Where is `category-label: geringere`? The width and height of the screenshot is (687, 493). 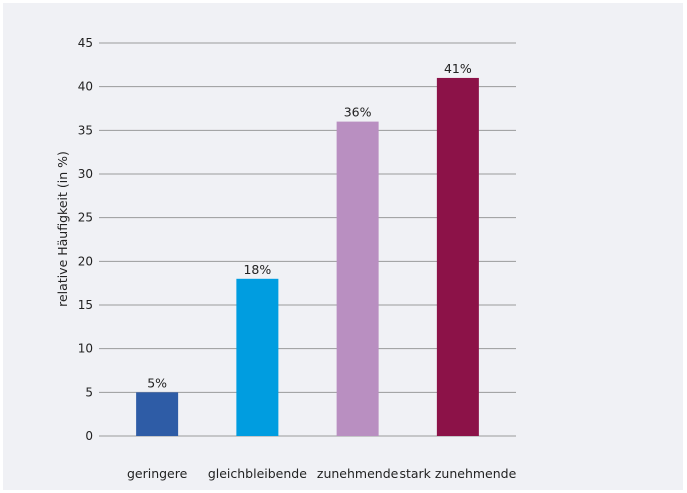
category-label: geringere is located at coordinates (157, 473).